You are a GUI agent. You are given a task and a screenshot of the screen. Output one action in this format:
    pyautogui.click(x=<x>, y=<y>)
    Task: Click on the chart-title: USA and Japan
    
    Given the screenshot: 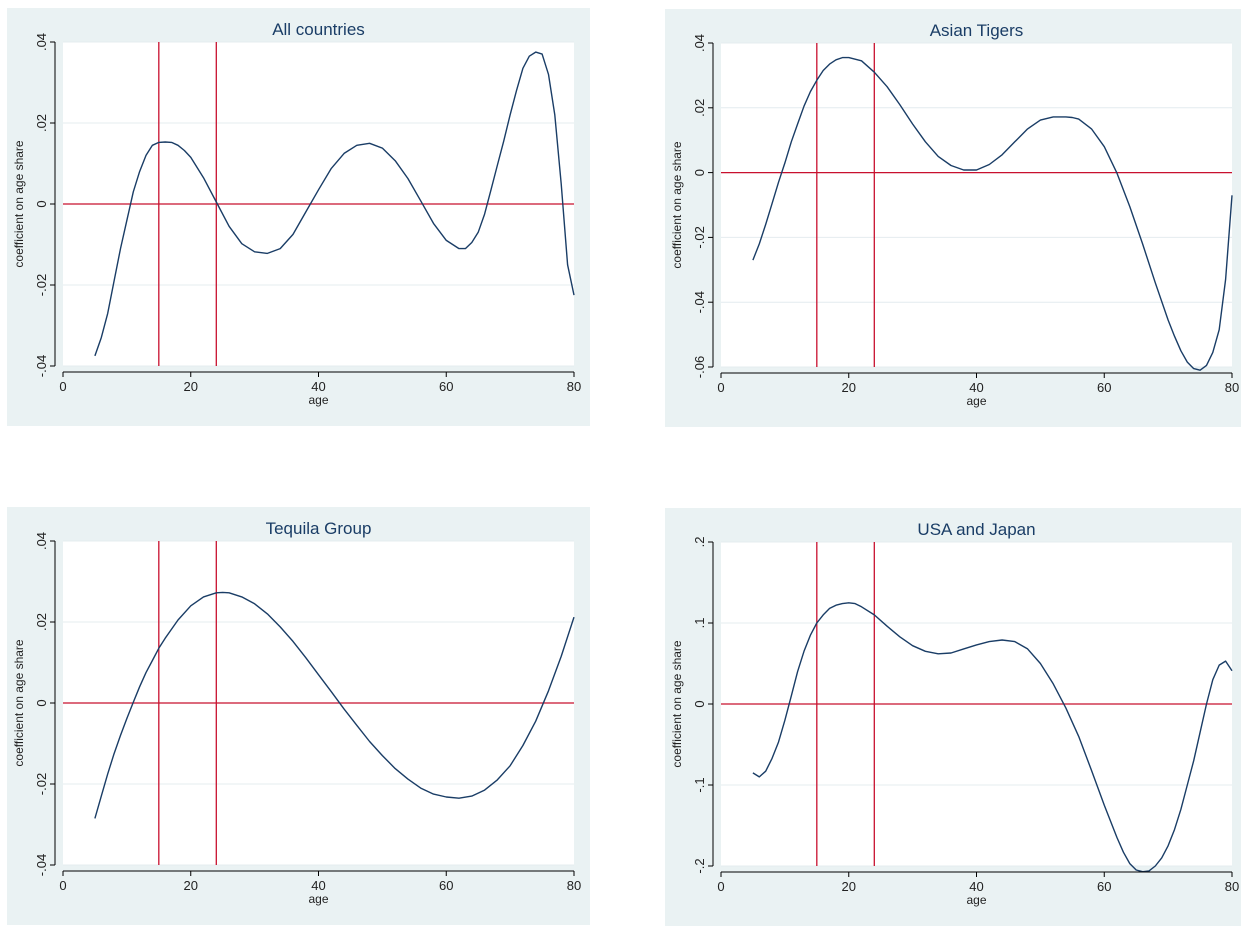 What is the action you would take?
    pyautogui.click(x=976, y=529)
    